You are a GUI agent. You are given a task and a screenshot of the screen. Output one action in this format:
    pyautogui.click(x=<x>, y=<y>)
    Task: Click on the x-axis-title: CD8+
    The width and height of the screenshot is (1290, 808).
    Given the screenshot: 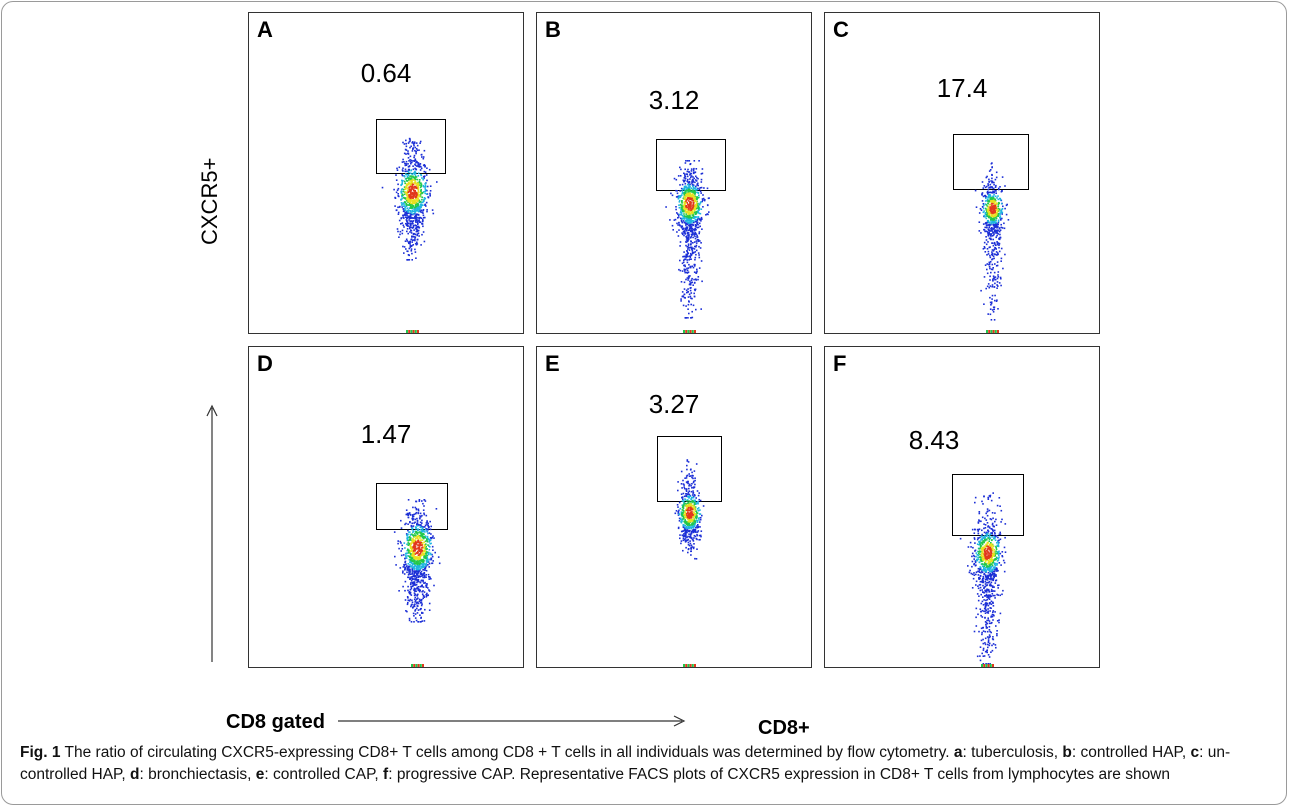 What is the action you would take?
    pyautogui.click(x=784, y=728)
    